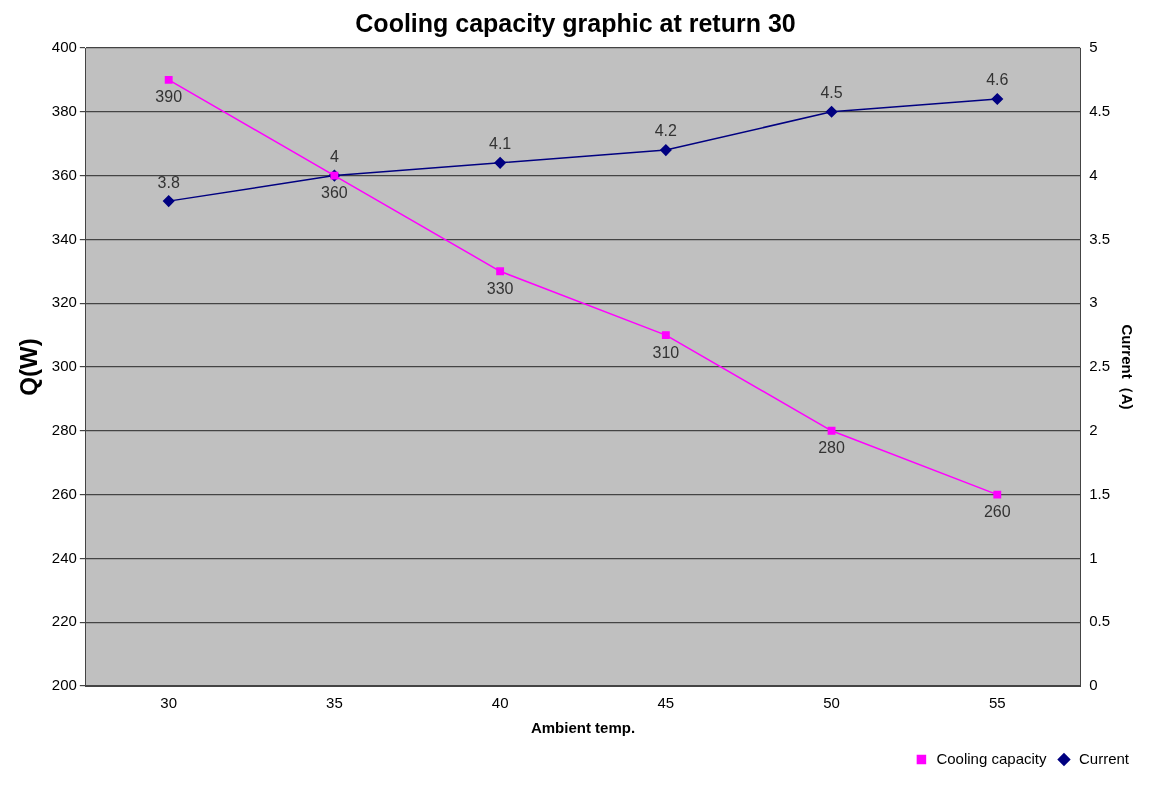 The width and height of the screenshot is (1151, 785). What do you see at coordinates (334, 157) in the screenshot?
I see `data-label: 4` at bounding box center [334, 157].